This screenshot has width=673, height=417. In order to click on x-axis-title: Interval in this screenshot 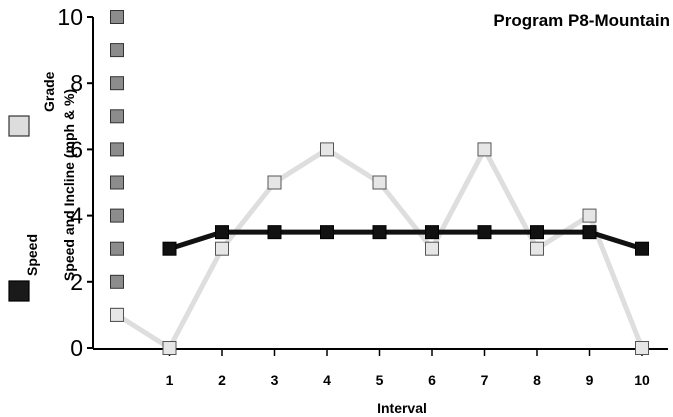, I will do `click(402, 408)`.